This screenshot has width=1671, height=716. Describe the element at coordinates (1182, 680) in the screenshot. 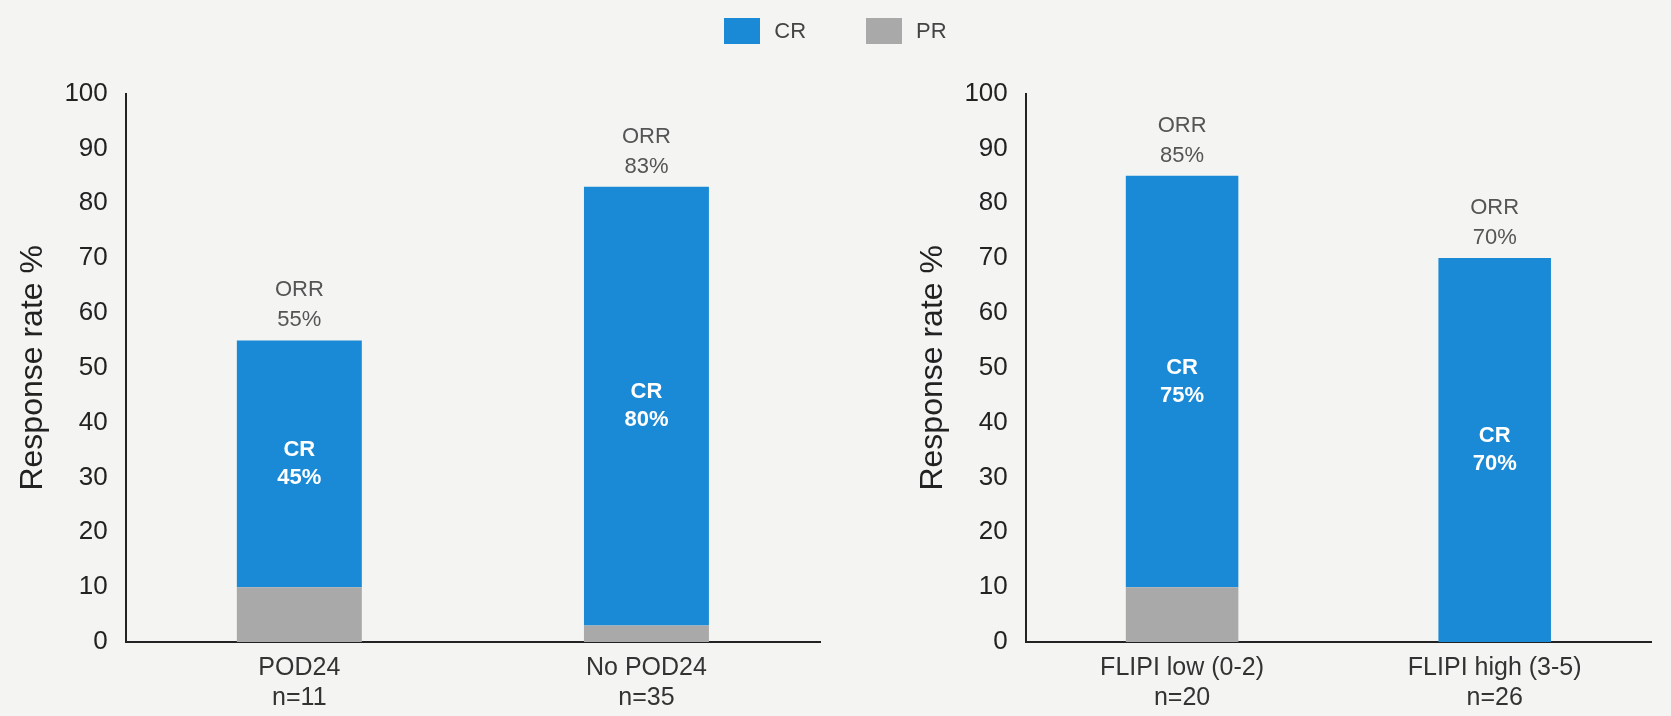

I see `x-tick-label: FLIPI low (0-2) n=20` at that location.